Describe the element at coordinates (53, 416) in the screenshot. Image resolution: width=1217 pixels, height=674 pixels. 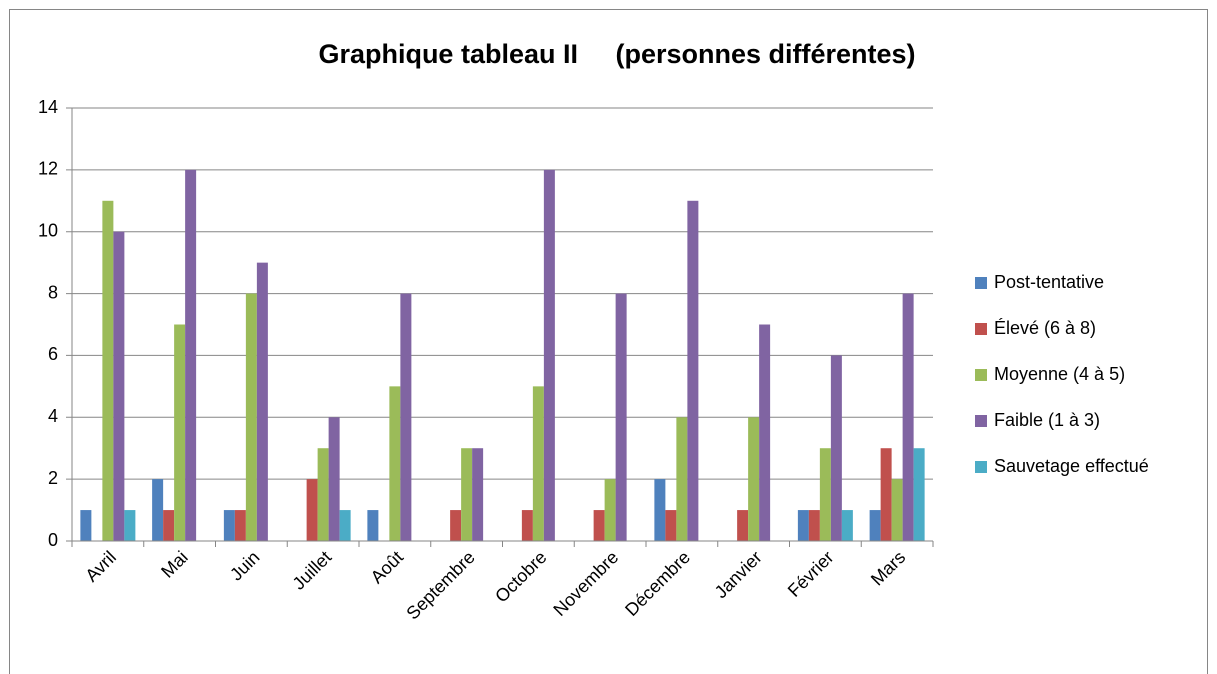
I see `y-tick-label: 4` at that location.